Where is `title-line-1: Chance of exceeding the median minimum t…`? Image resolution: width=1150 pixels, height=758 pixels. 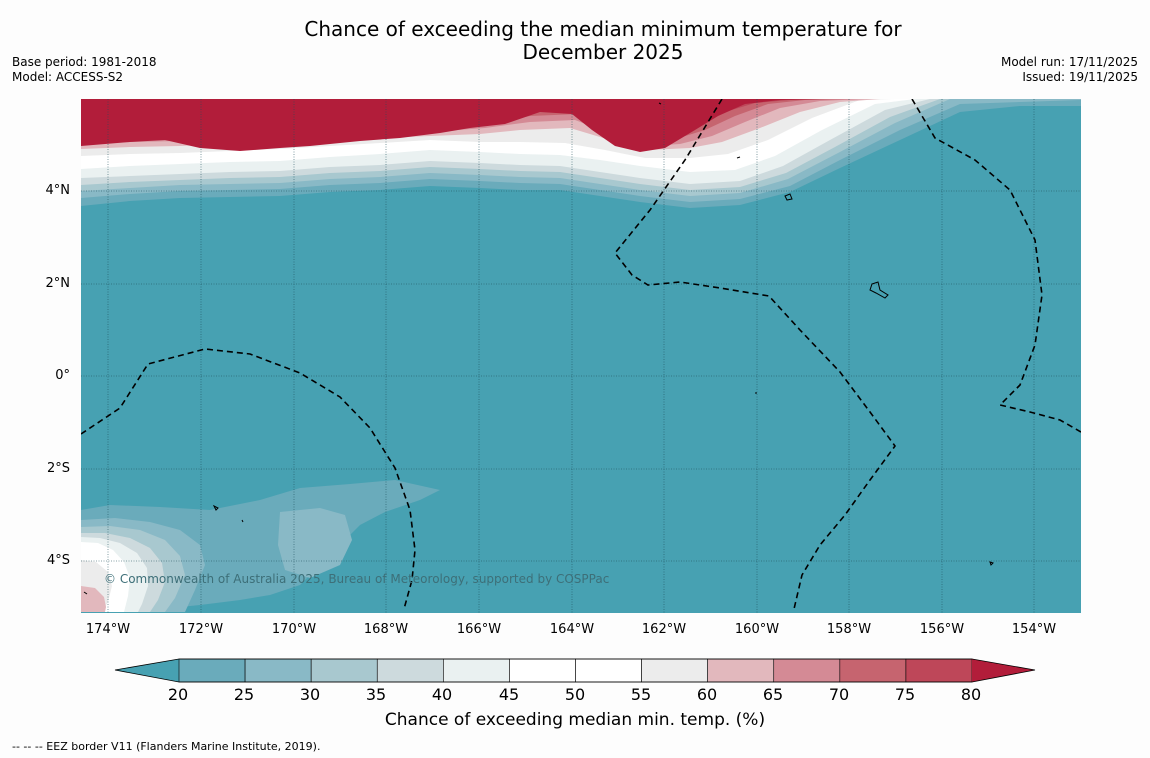
title-line-1: Chance of exceeding the median minimum t… is located at coordinates (603, 29).